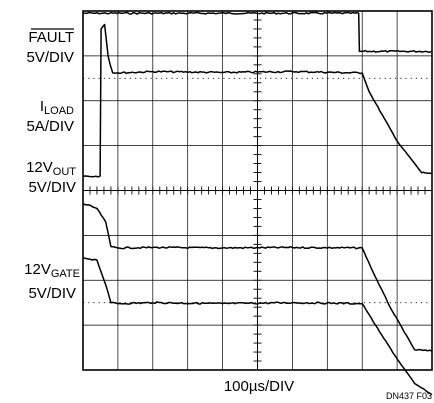 Image resolution: width=434 pixels, height=403 pixels. What do you see at coordinates (258, 32) in the screenshot?
I see `trace-fault` at bounding box center [258, 32].